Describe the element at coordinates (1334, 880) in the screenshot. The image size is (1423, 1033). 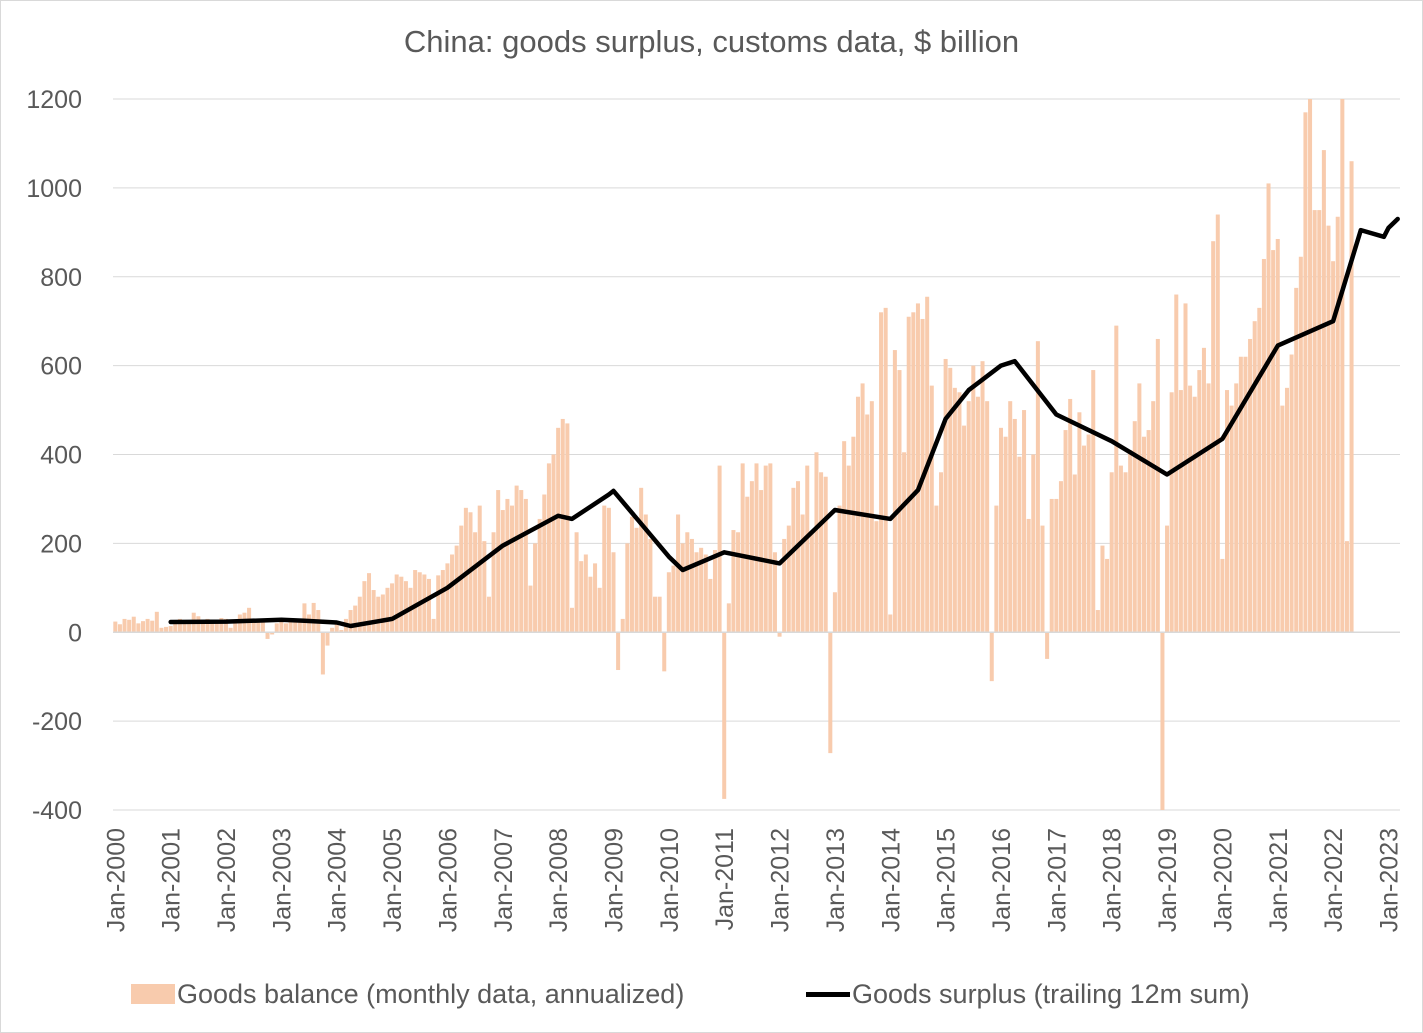
I see `x-tick-label: Jan-2022` at that location.